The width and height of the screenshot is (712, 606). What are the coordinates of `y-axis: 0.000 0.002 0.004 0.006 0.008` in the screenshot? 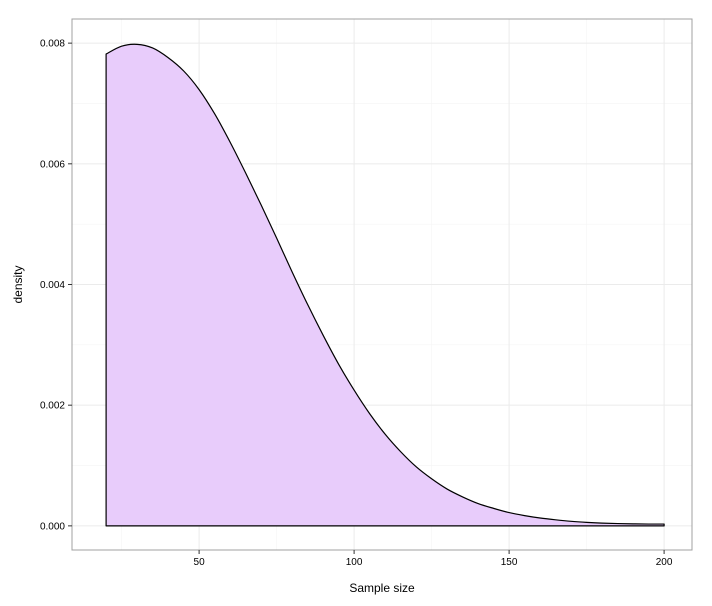 It's located at (56, 285).